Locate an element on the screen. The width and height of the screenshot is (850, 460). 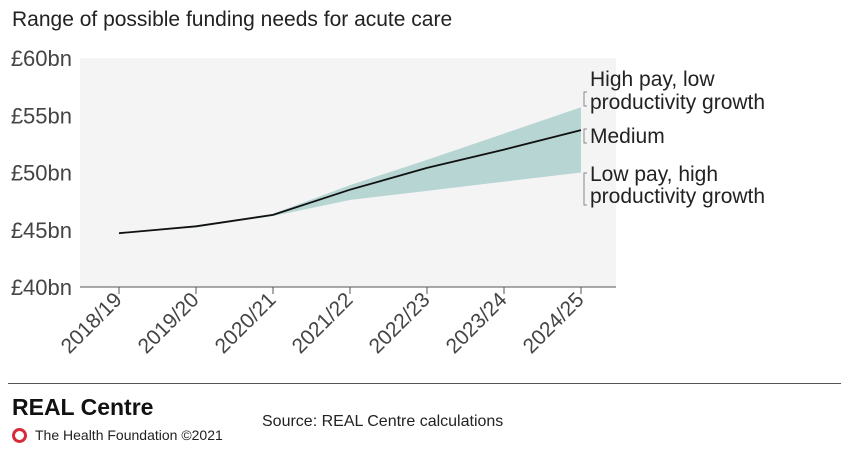
low-label-bracket is located at coordinates (585, 189).